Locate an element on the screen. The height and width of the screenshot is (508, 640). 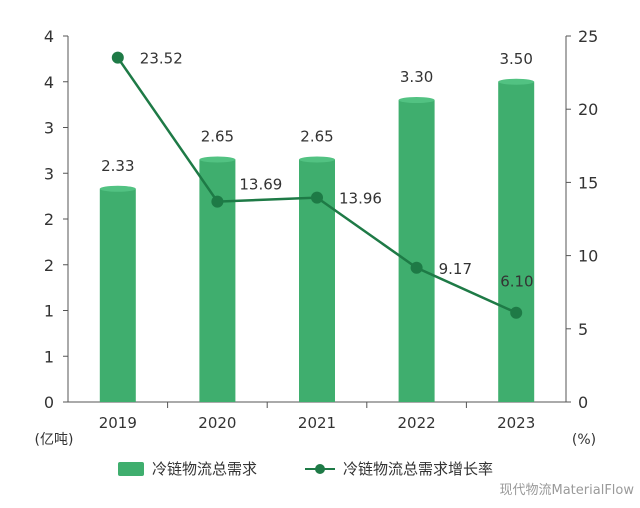
watermark: 现代物流MaterialFlow is located at coordinates (567, 490).